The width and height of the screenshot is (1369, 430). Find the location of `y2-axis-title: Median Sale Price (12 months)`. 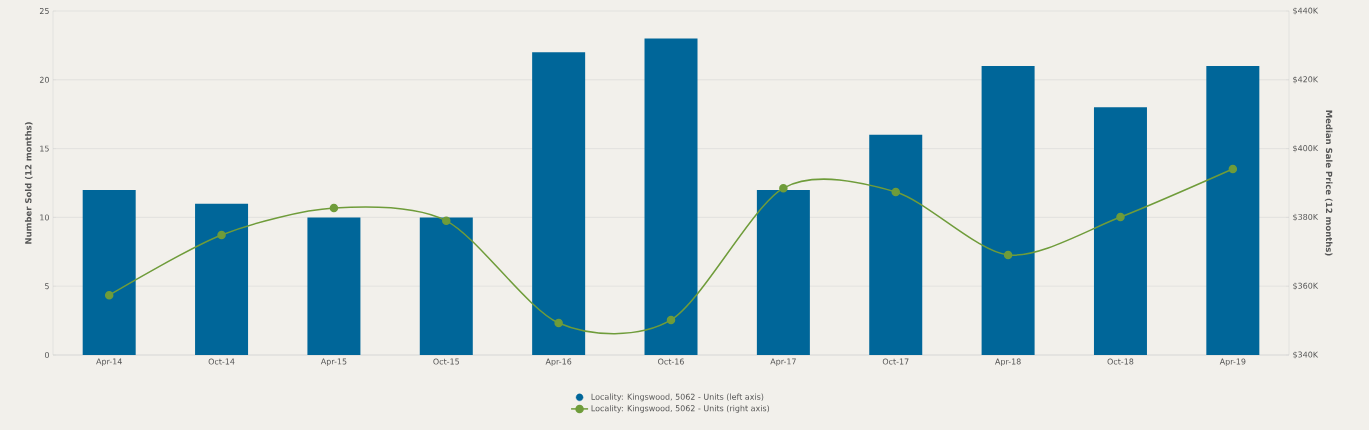

y2-axis-title: Median Sale Price (12 months) is located at coordinates (1328, 183).